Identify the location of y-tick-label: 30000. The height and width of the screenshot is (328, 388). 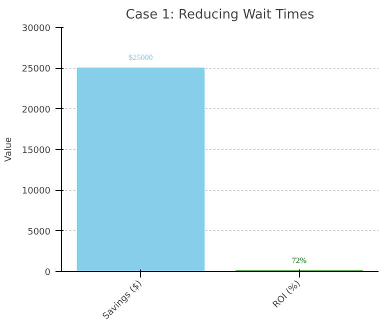
(36, 29).